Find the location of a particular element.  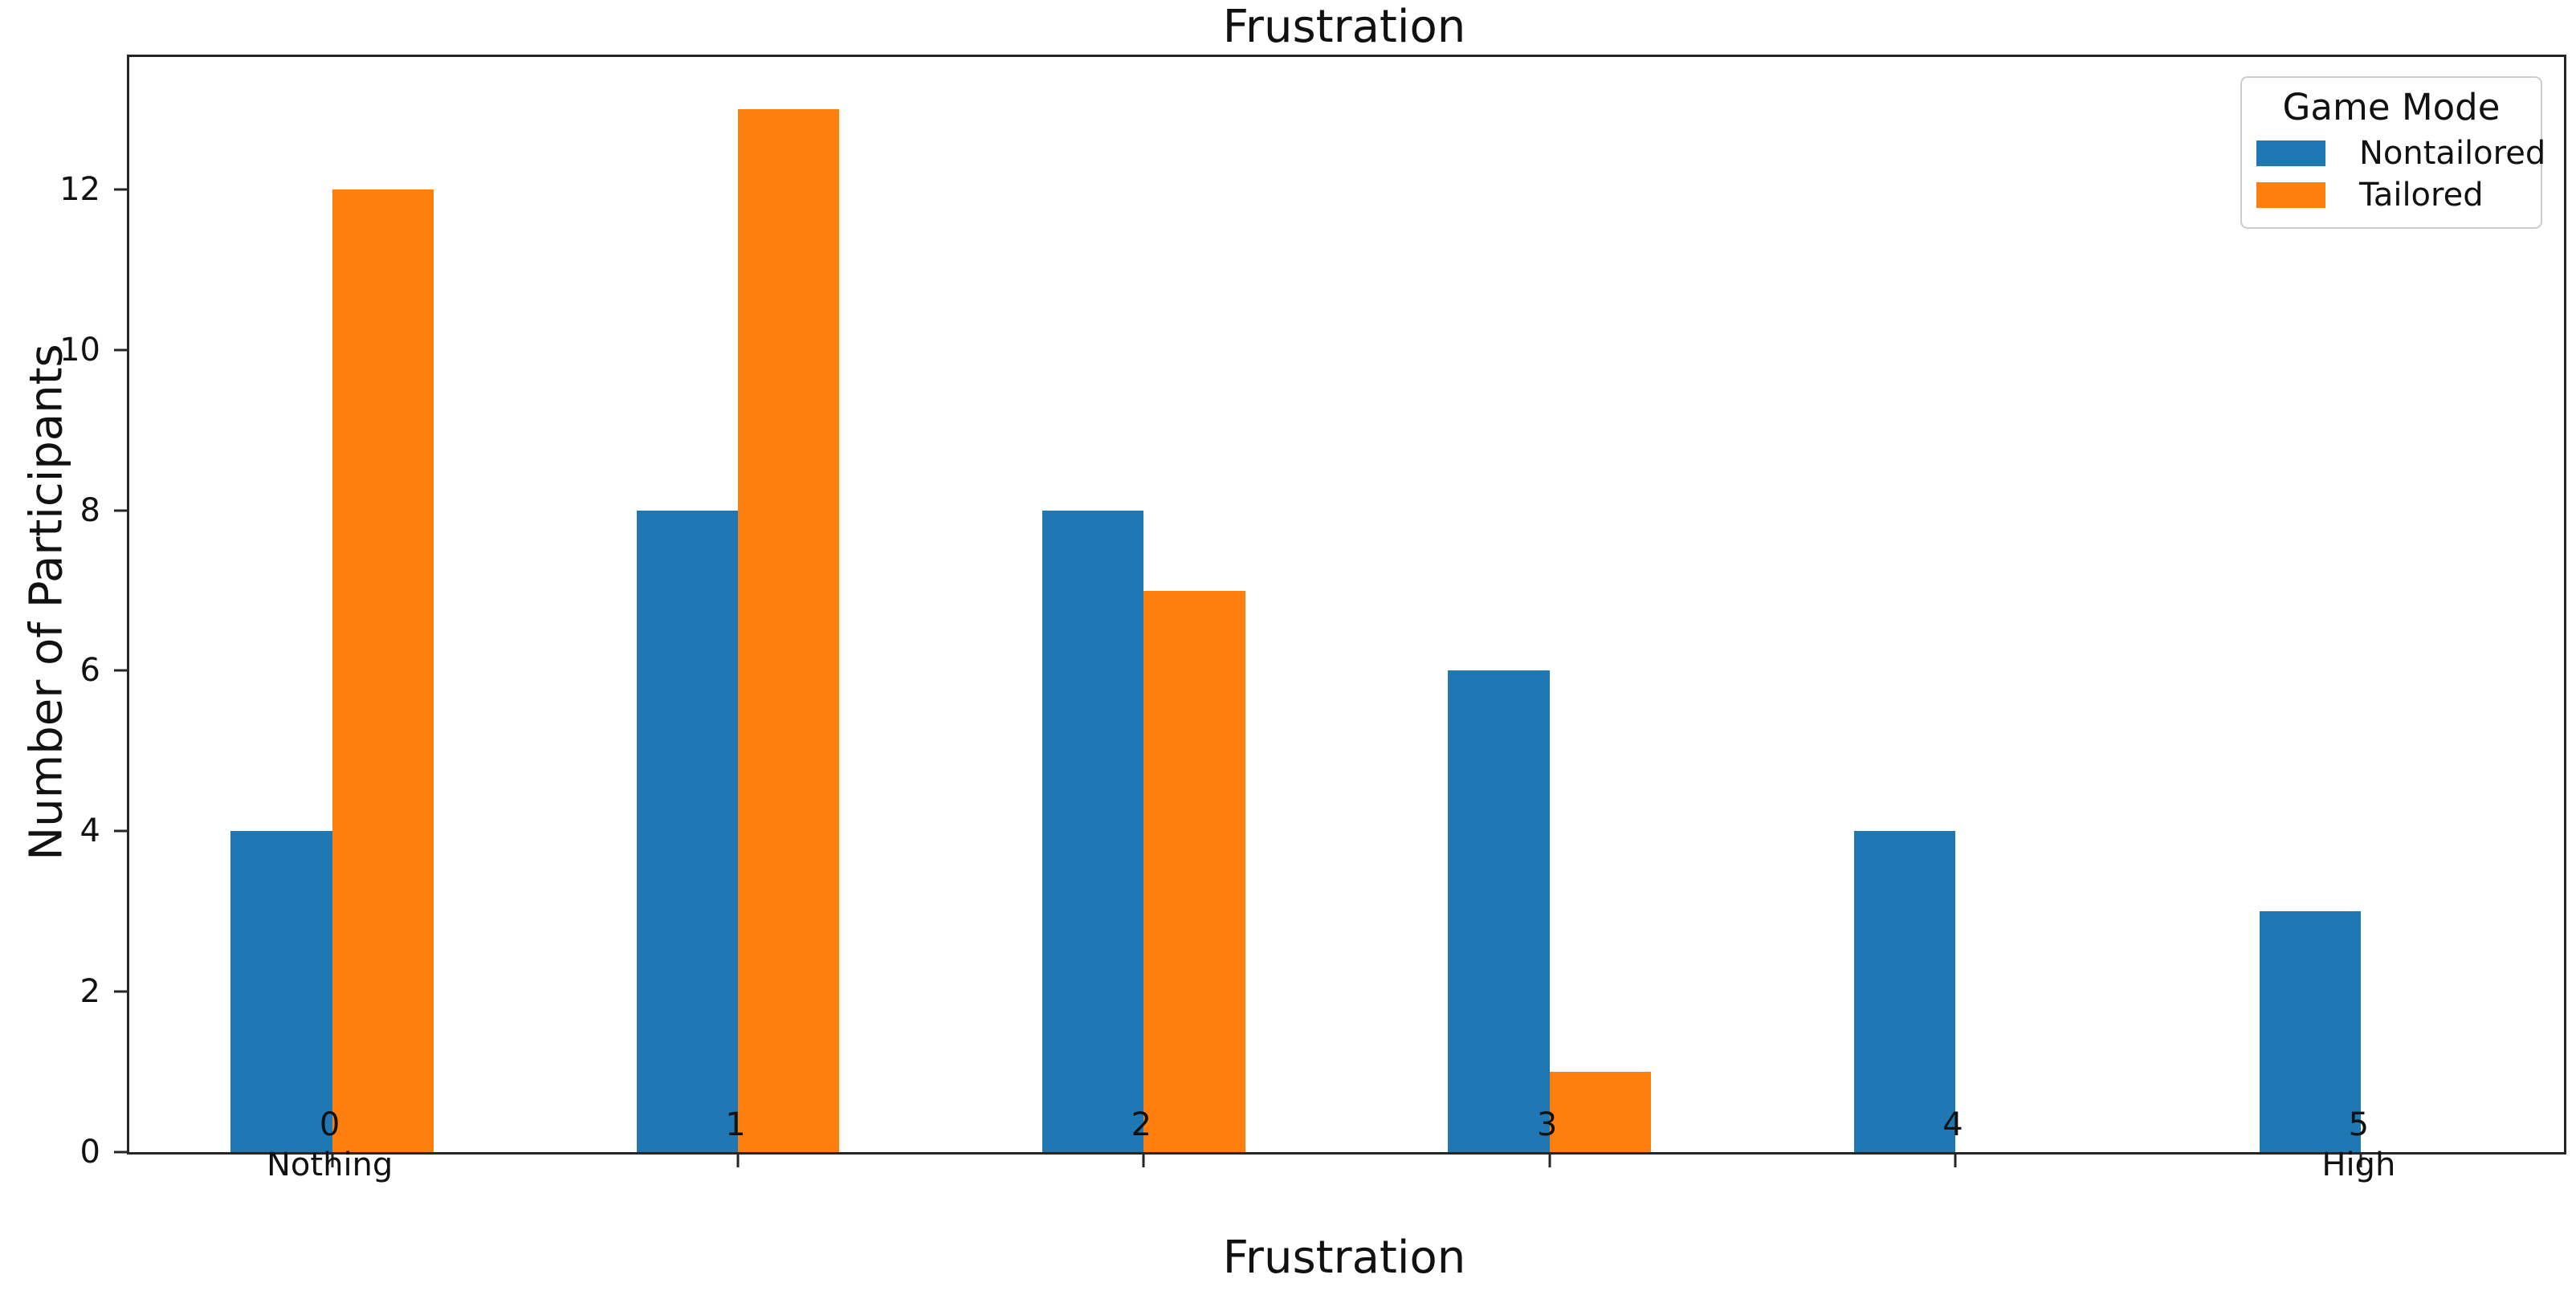

legend-swatch-nontailored is located at coordinates (2290, 154).